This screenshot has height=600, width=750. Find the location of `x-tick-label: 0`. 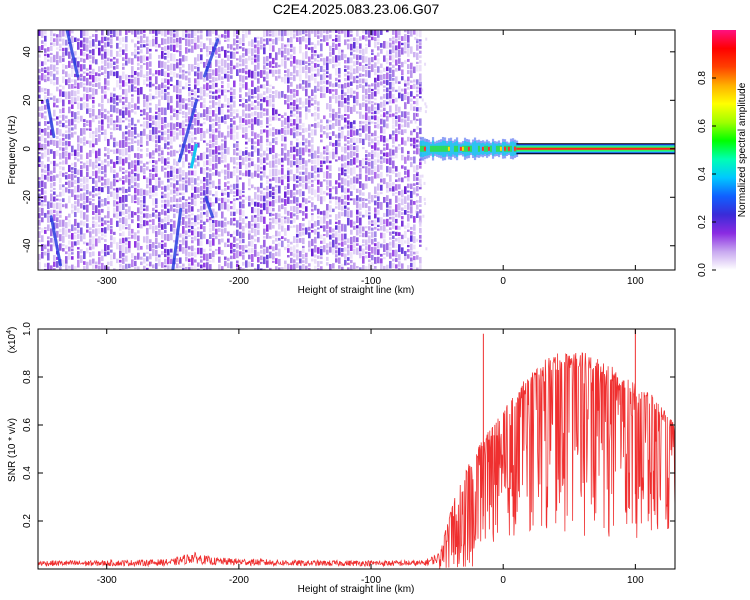

x-tick-label: 0 is located at coordinates (503, 580).